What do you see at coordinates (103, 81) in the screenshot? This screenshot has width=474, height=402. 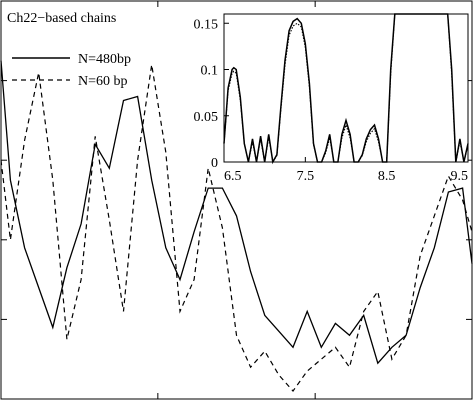 I see `legend-label-series-2: N=60 bp` at bounding box center [103, 81].